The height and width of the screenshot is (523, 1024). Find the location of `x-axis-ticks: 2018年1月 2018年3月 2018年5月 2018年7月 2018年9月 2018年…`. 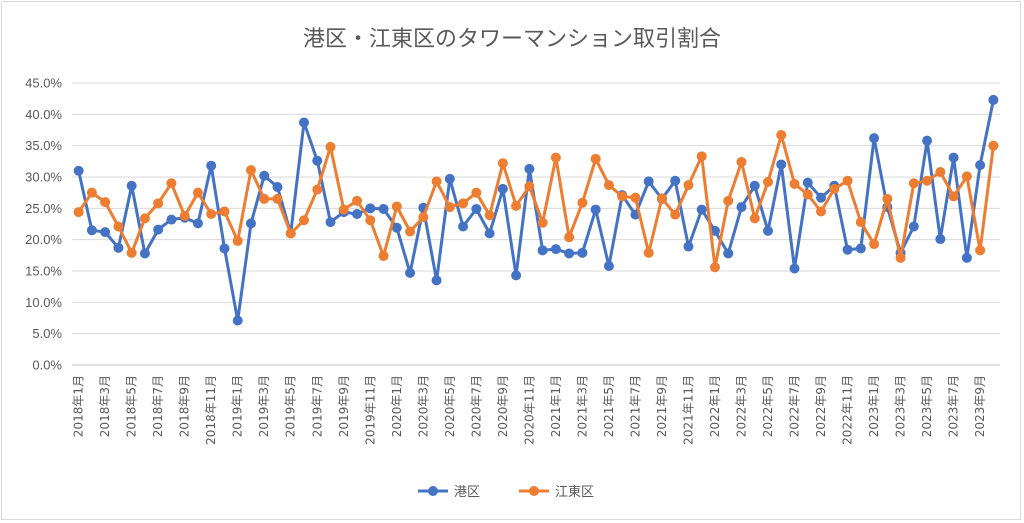

x-axis-ticks: 2018年1月 2018年3月 2018年5月 2018年7月 2018年9月 2018年… is located at coordinates (529, 410).